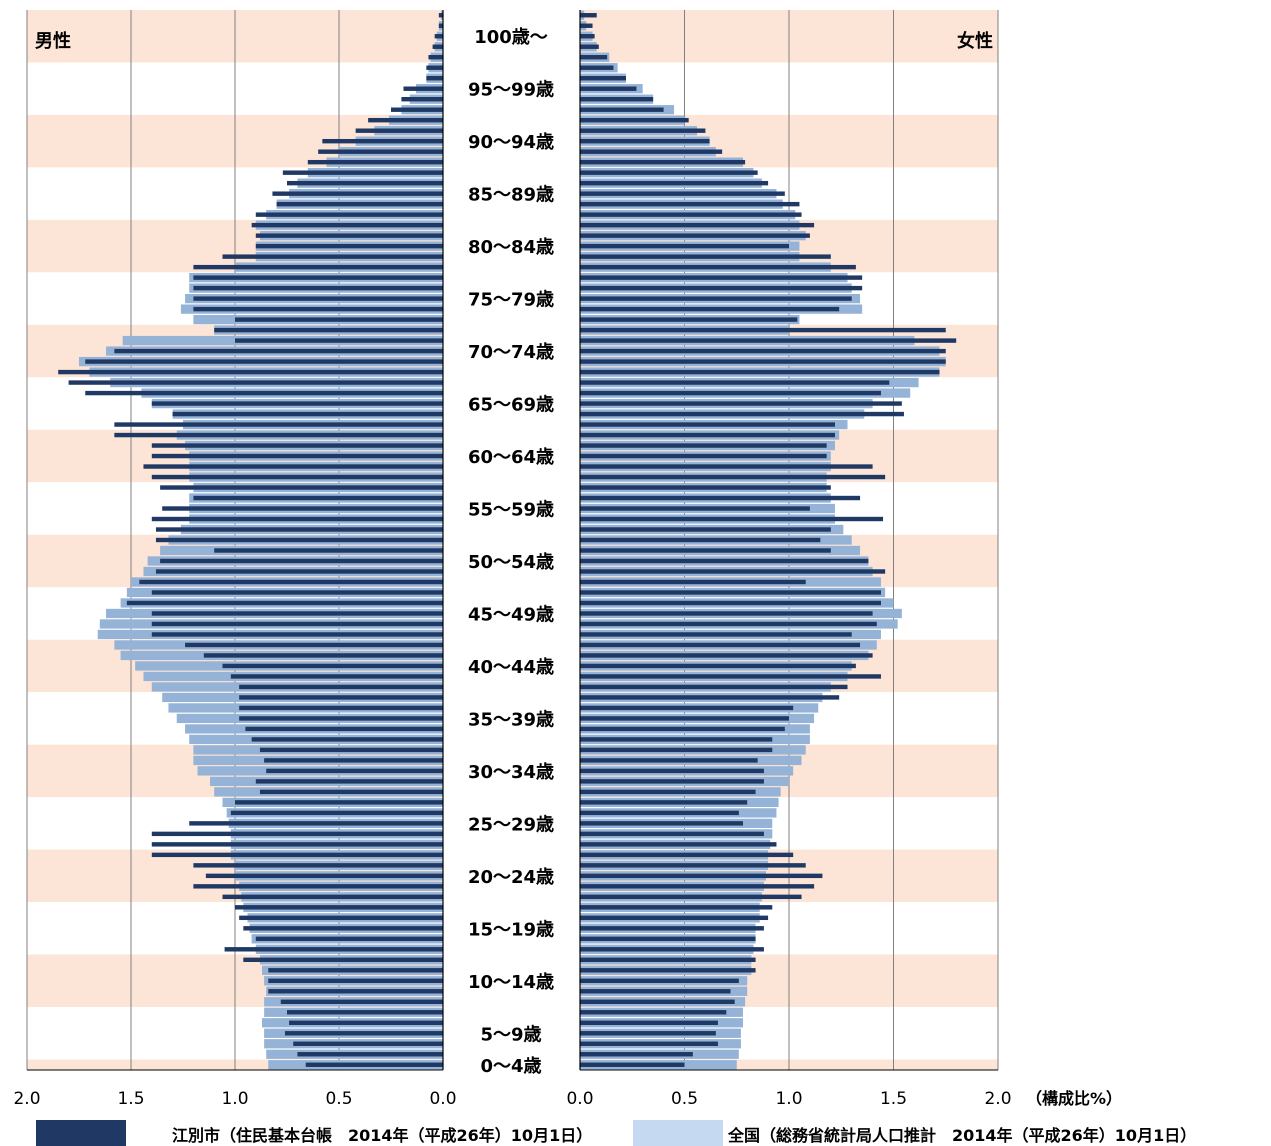 This screenshot has width=1271, height=1146. Describe the element at coordinates (511, 510) in the screenshot. I see `age-group-label: 55～59歳` at that location.